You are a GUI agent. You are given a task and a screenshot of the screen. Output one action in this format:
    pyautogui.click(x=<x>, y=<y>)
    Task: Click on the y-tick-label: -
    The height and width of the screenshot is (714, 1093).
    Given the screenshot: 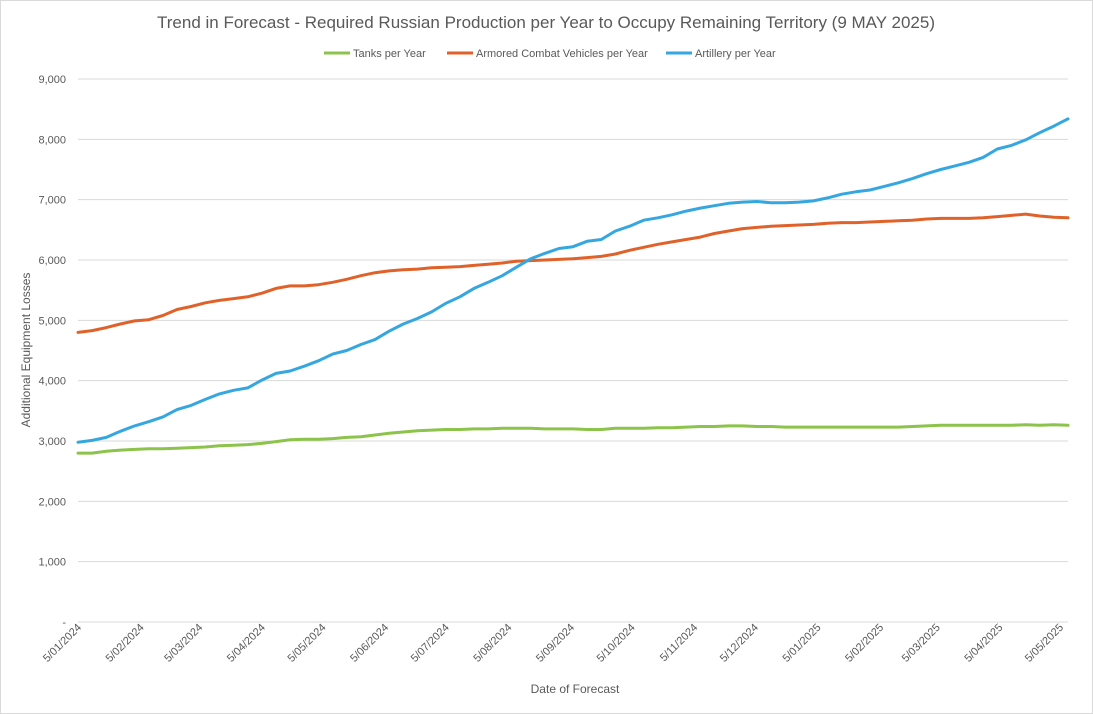 What is the action you would take?
    pyautogui.click(x=64, y=623)
    